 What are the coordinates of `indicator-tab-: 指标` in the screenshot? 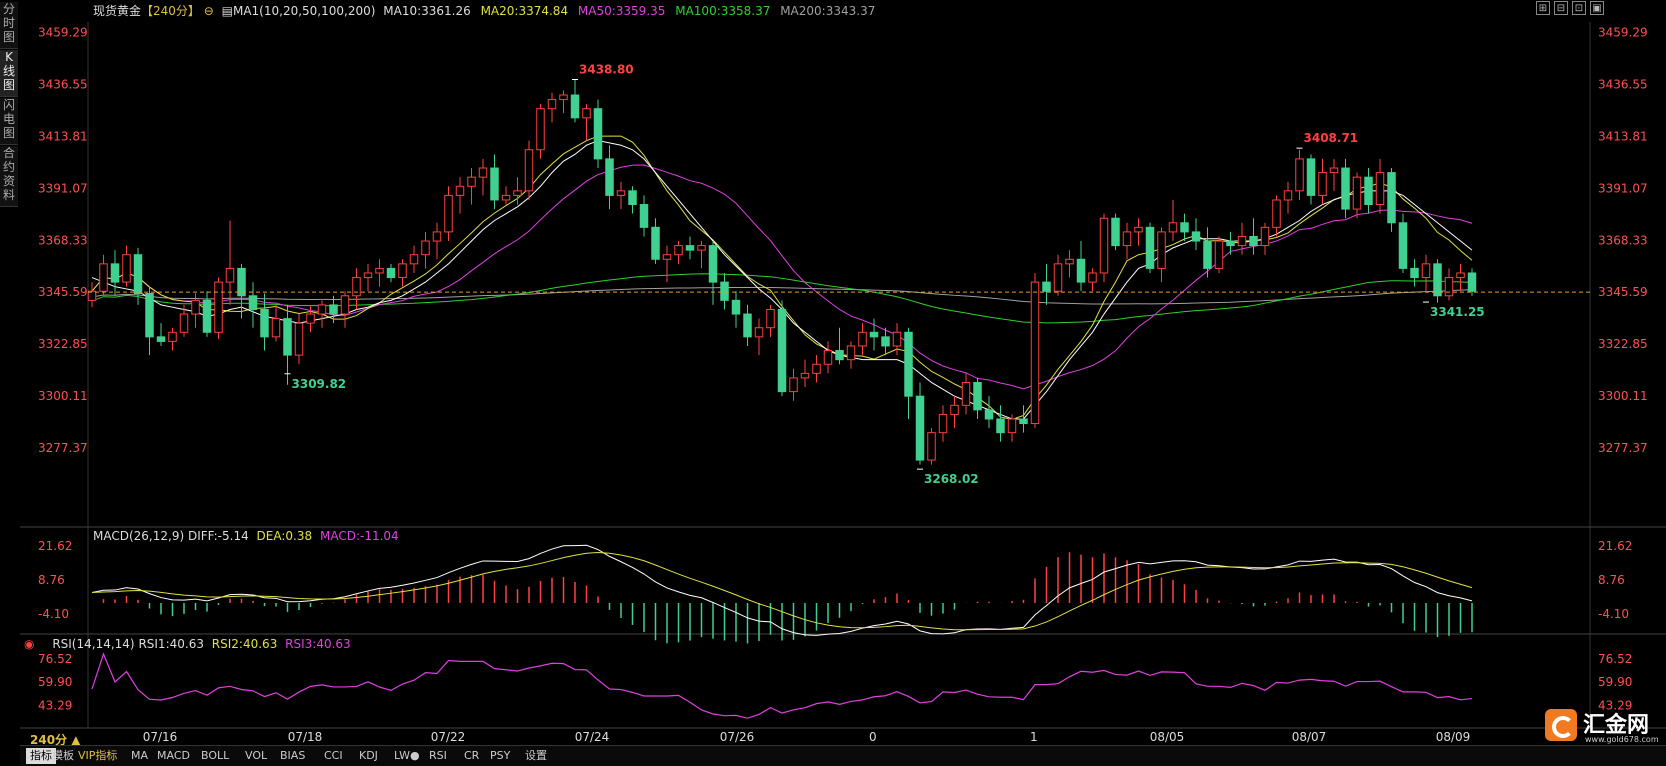 It's located at (41, 756).